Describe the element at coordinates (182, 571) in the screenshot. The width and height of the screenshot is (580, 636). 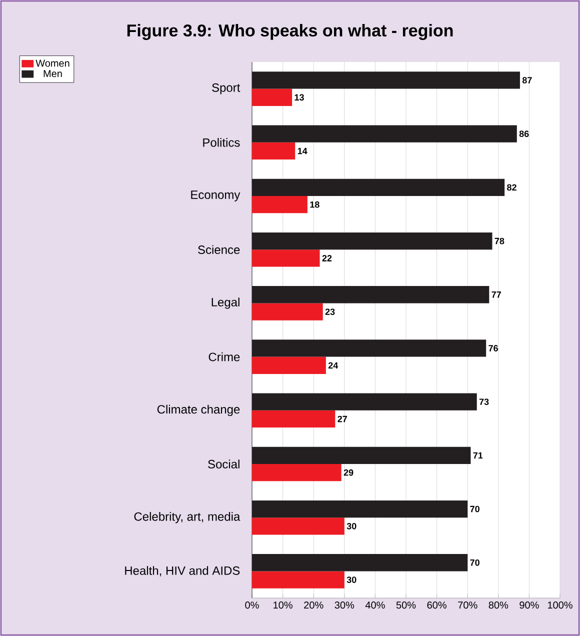
I see `y-tick-label: Health, HIV and AIDS` at that location.